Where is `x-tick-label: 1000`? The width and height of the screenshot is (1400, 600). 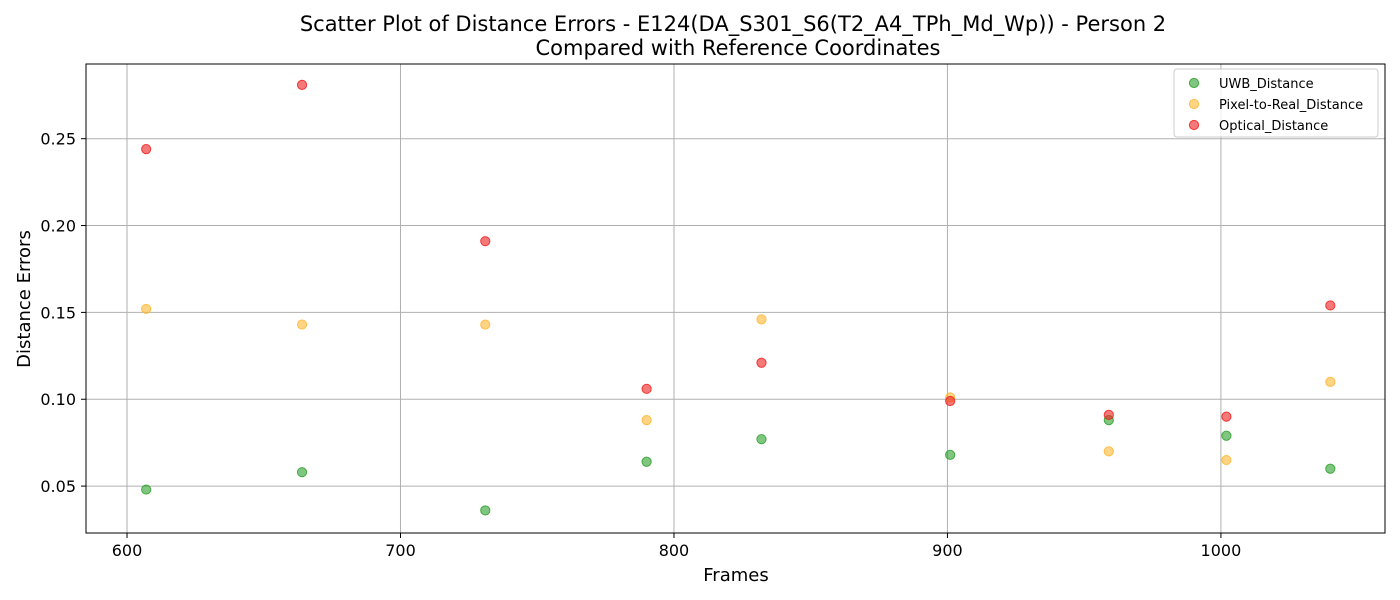 x-tick-label: 1000 is located at coordinates (1221, 550).